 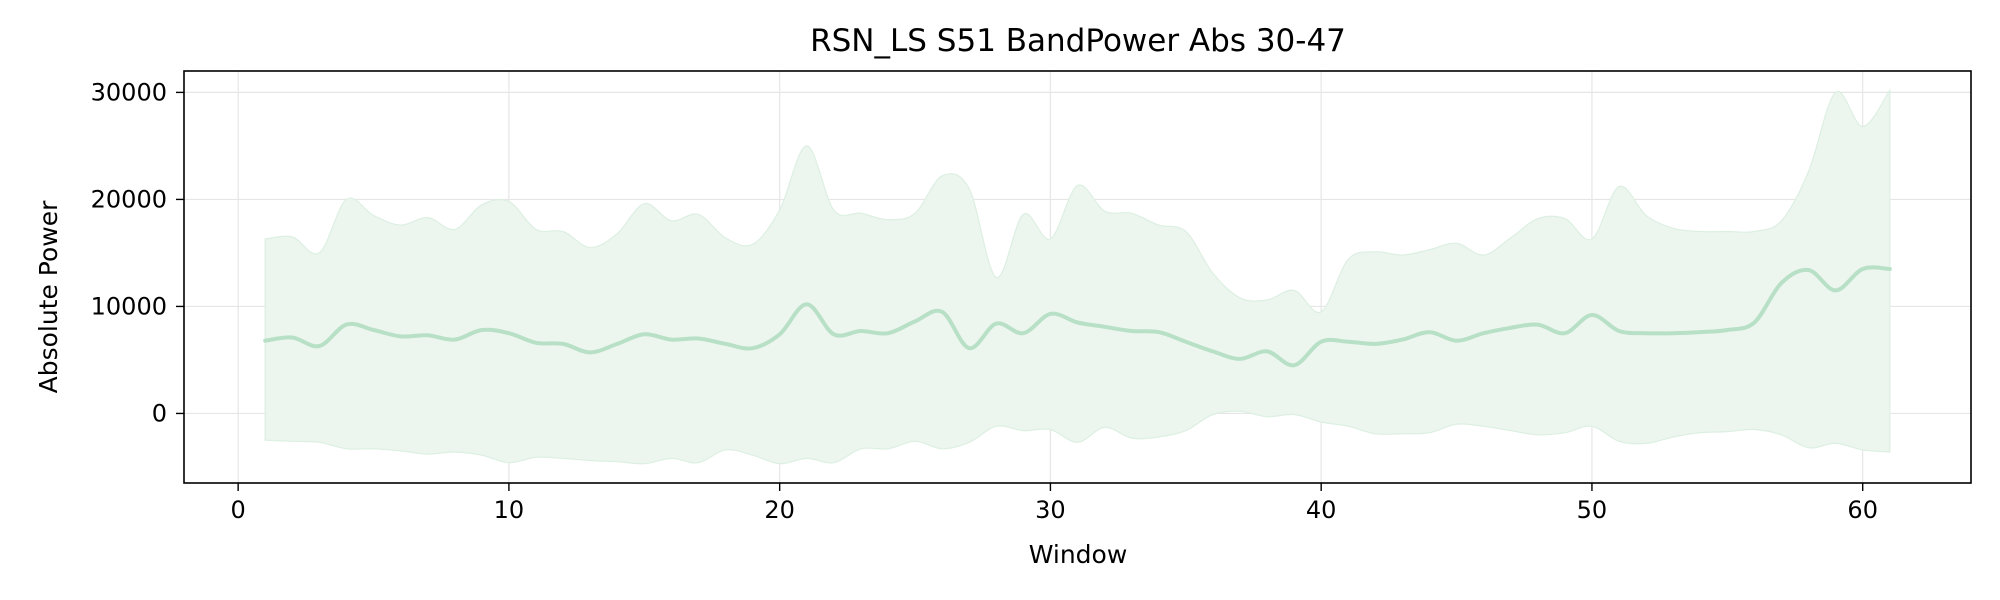 What do you see at coordinates (48, 297) in the screenshot?
I see `y-axis-label: Absolute Power` at bounding box center [48, 297].